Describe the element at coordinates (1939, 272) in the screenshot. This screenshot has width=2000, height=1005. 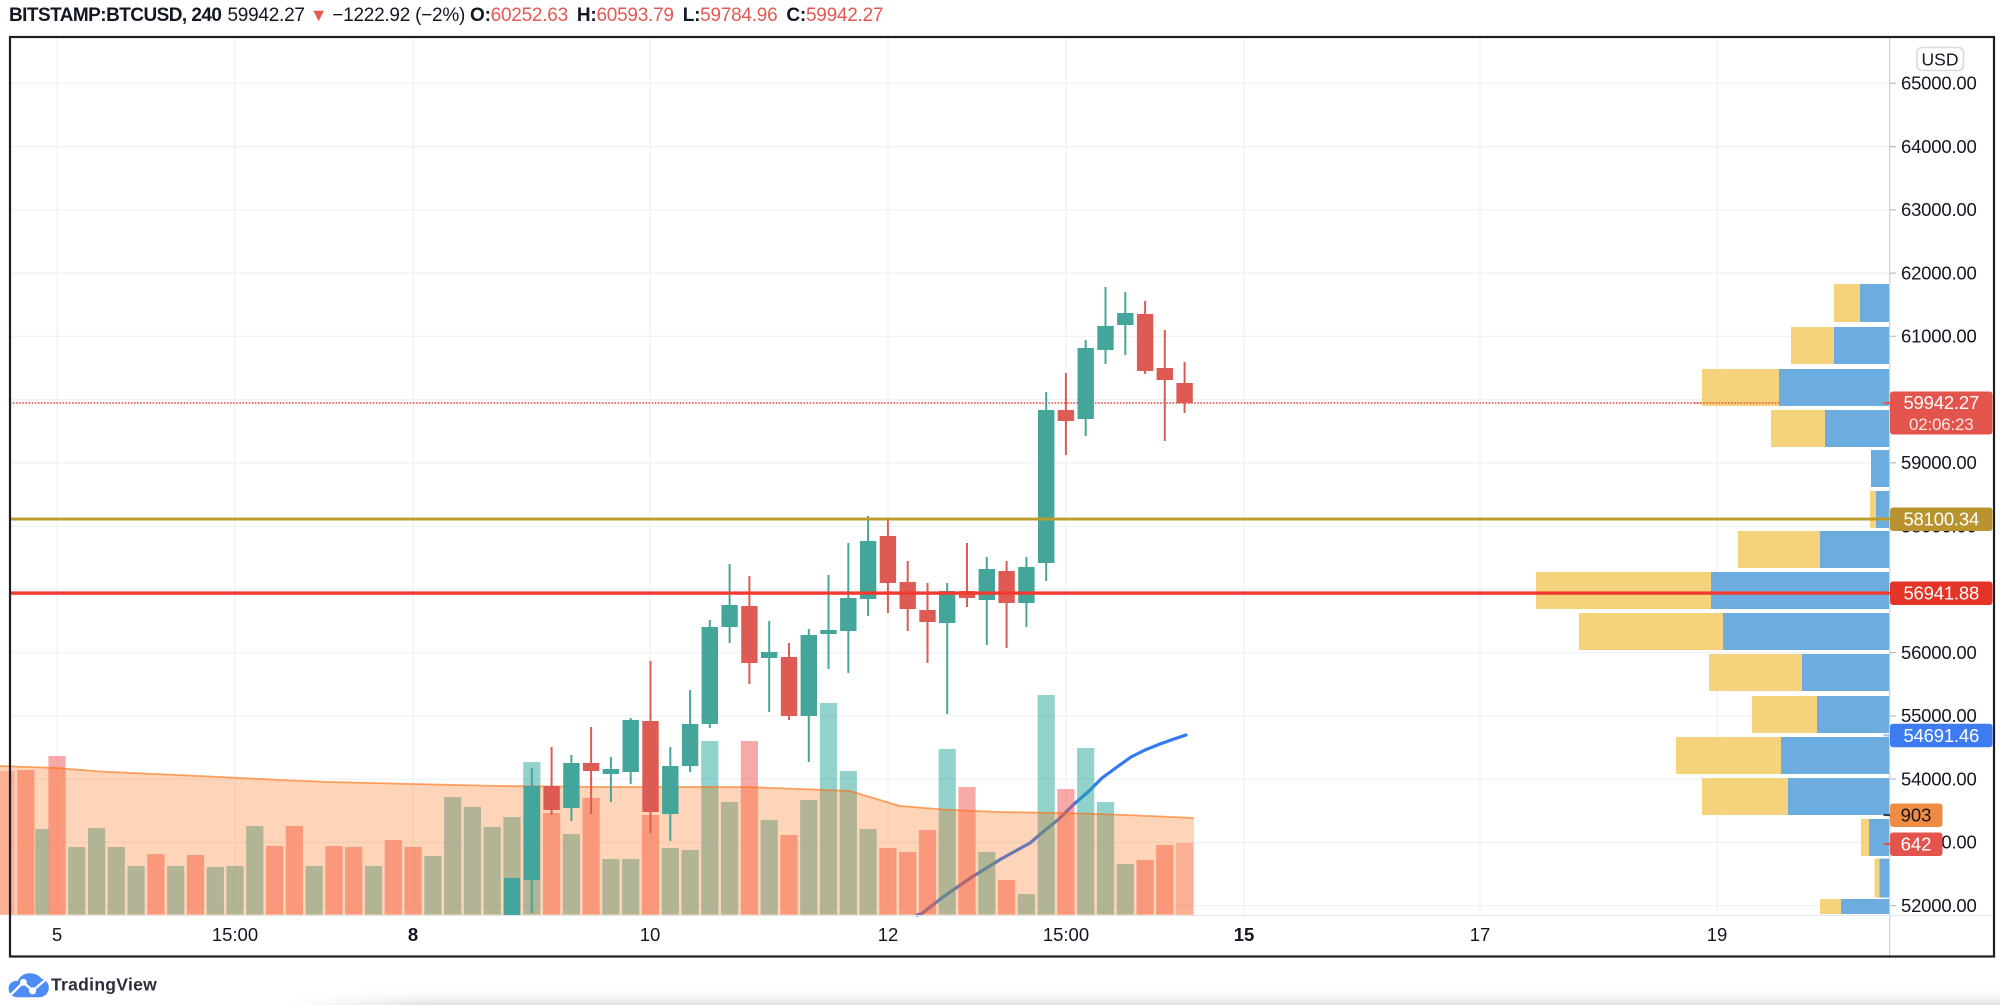
I see `svg-text: 62000.00` at that location.